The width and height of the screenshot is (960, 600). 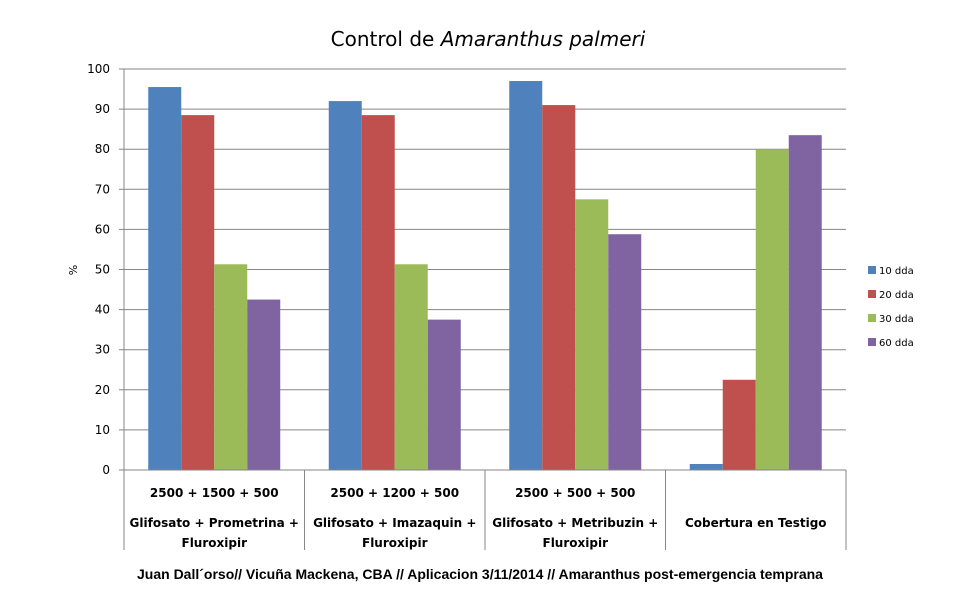 What do you see at coordinates (98, 69) in the screenshot?
I see `y-tick-label: 100` at bounding box center [98, 69].